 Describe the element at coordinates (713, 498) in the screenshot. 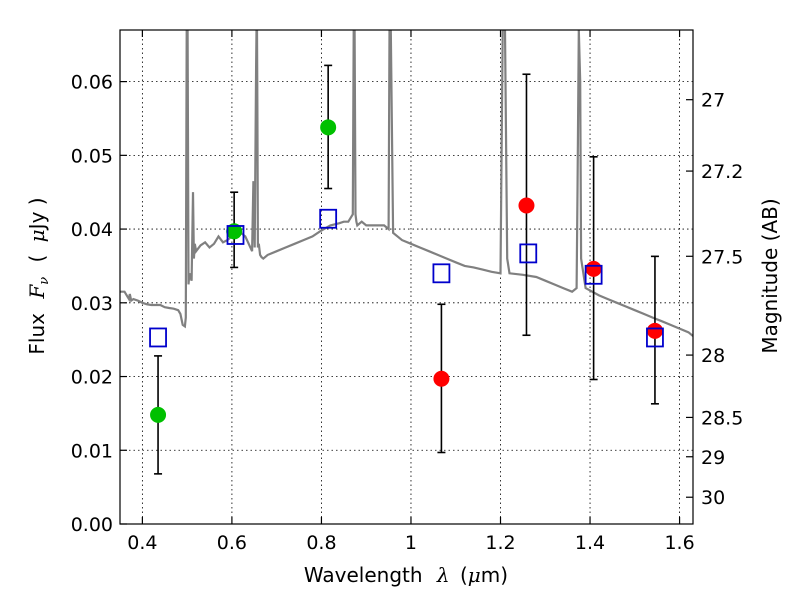

I see `mag-tick-label: 30` at that location.